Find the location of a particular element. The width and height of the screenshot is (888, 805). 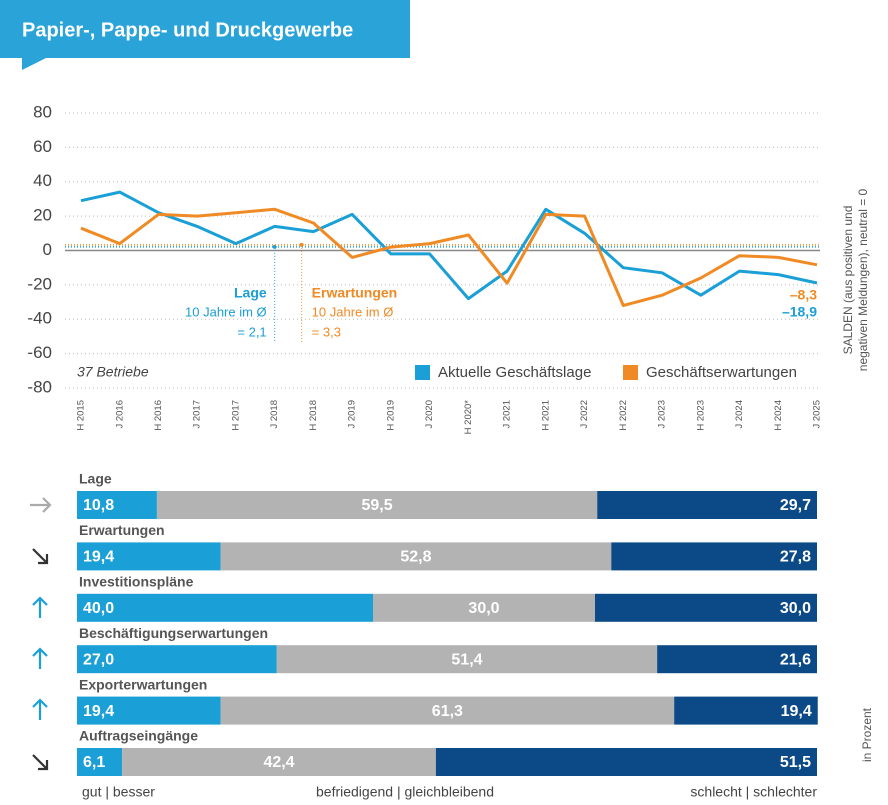

x-tick-label: H 2023 is located at coordinates (700, 415).